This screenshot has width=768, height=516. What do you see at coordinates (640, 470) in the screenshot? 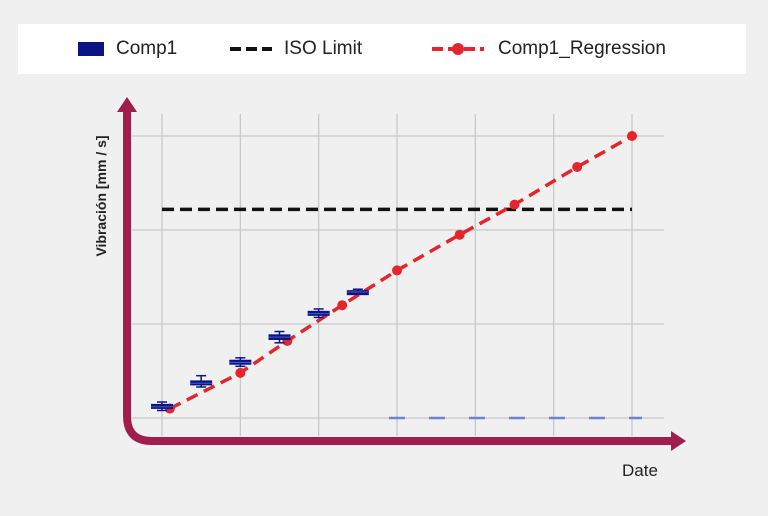
I see `x-axis-label: Date` at bounding box center [640, 470].